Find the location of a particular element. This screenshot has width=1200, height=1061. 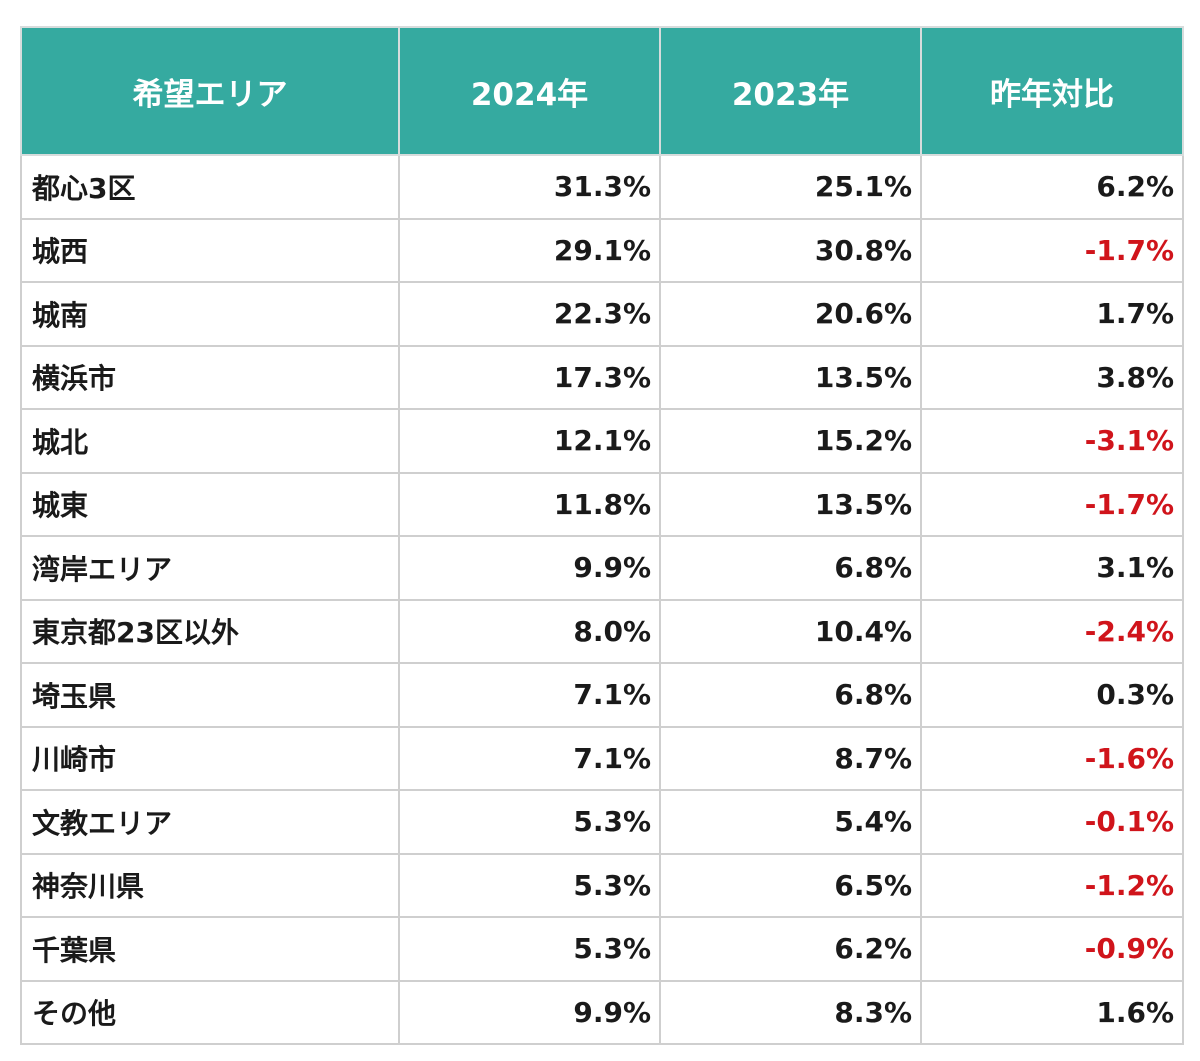

cell-yoy-change: -0.9% is located at coordinates (1052, 949).